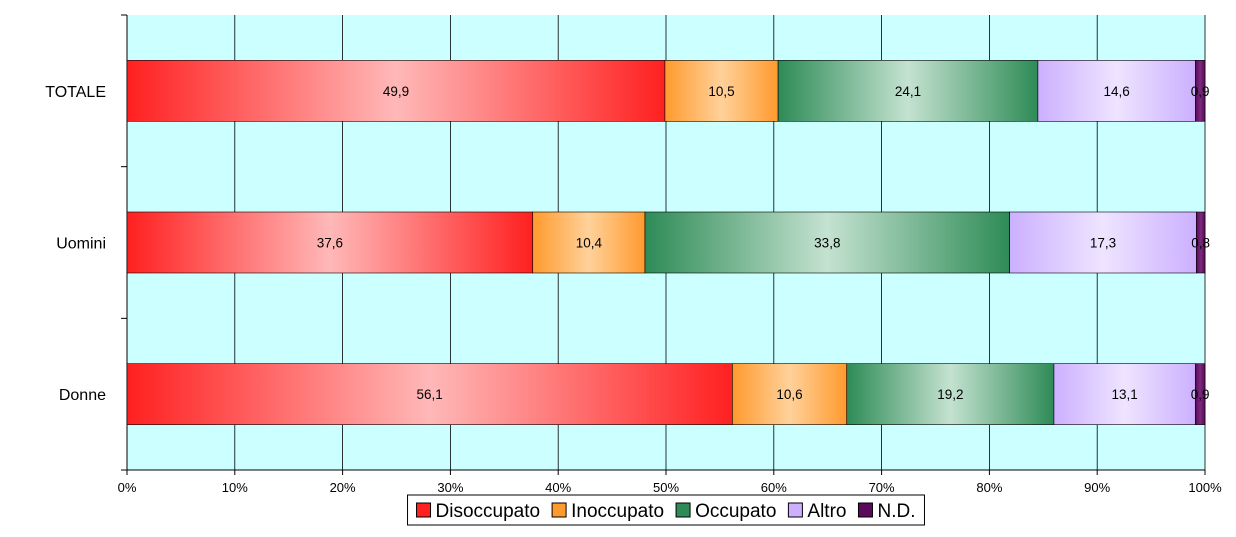  What do you see at coordinates (721, 91) in the screenshot?
I see `data-label: 10,5` at bounding box center [721, 91].